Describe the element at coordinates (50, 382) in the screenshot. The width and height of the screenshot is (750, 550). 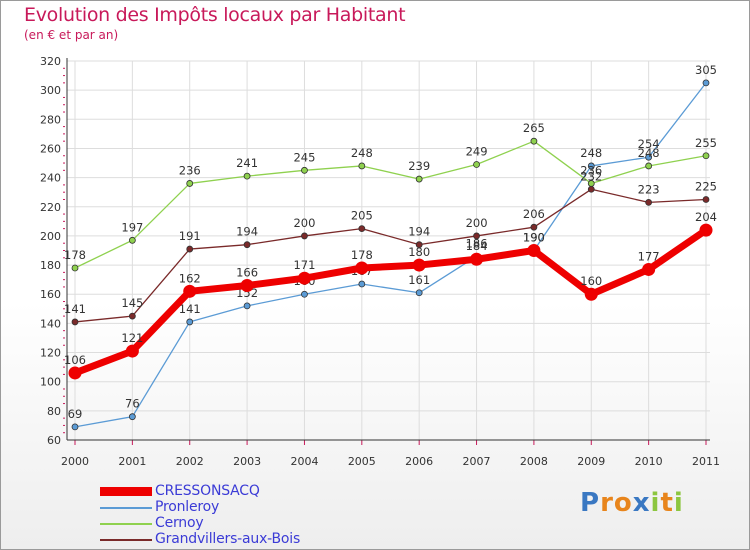
I see `y-tick-label: 100` at that location.